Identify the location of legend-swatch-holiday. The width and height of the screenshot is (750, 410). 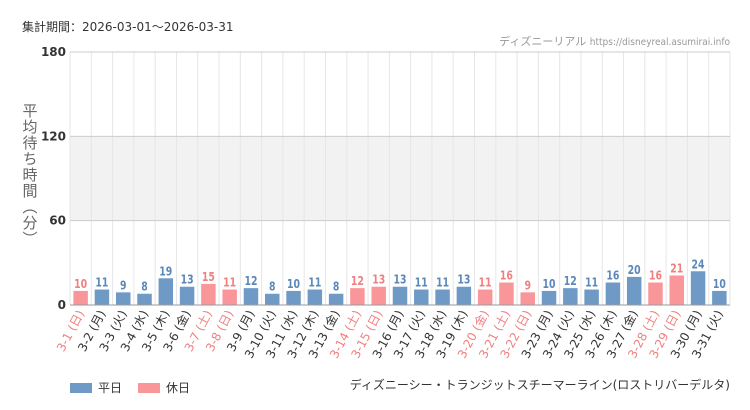
(149, 387).